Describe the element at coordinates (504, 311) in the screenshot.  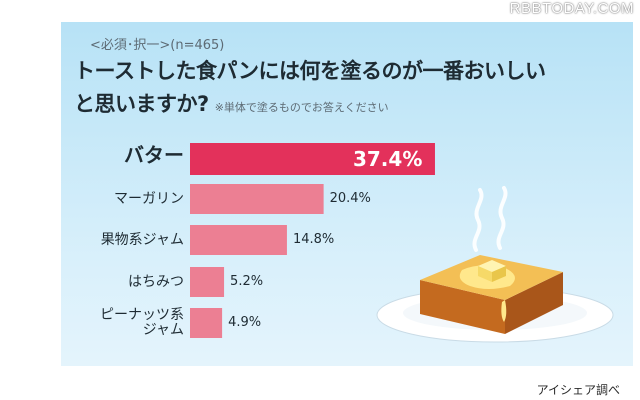
I see `butter-drip-shape` at that location.